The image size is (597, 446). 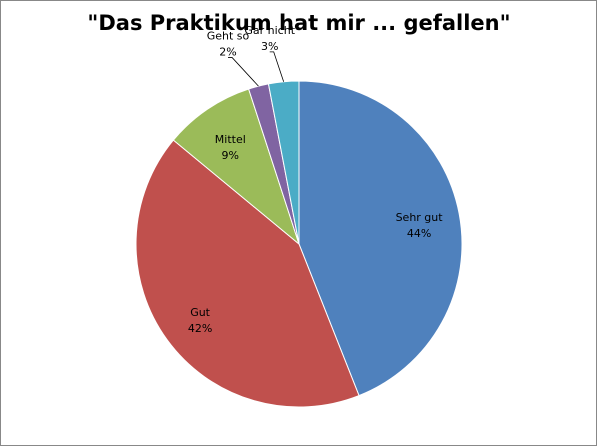 What do you see at coordinates (200, 320) in the screenshot?
I see `data-label: Gut 42%` at bounding box center [200, 320].